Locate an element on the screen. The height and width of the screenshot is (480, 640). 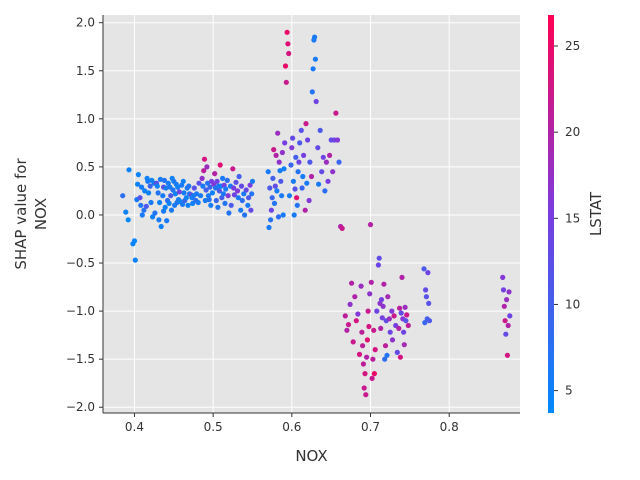
x-tick-label: 0.5 is located at coordinates (213, 427).